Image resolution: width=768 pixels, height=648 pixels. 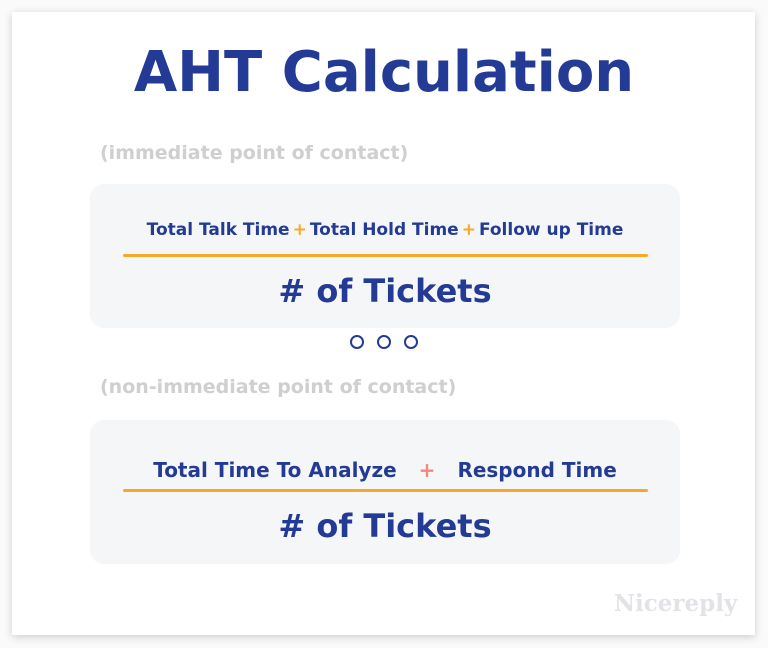 I want to click on term-total-talk-time: Total Talk Time, so click(x=218, y=230).